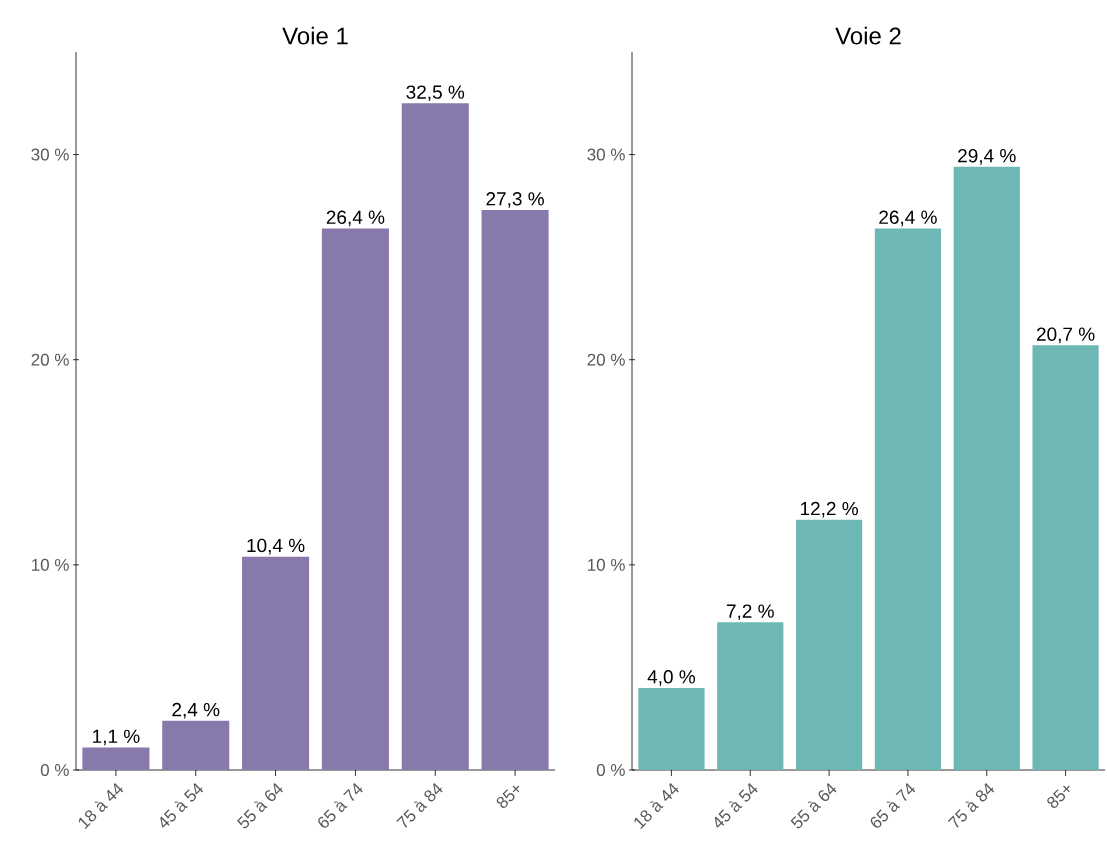  I want to click on data-label: 32,5 %, so click(435, 93).